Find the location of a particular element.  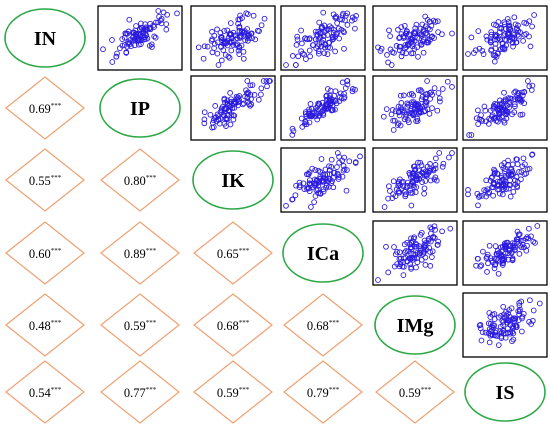

correlation-cell: 0.48*** is located at coordinates (45, 325).